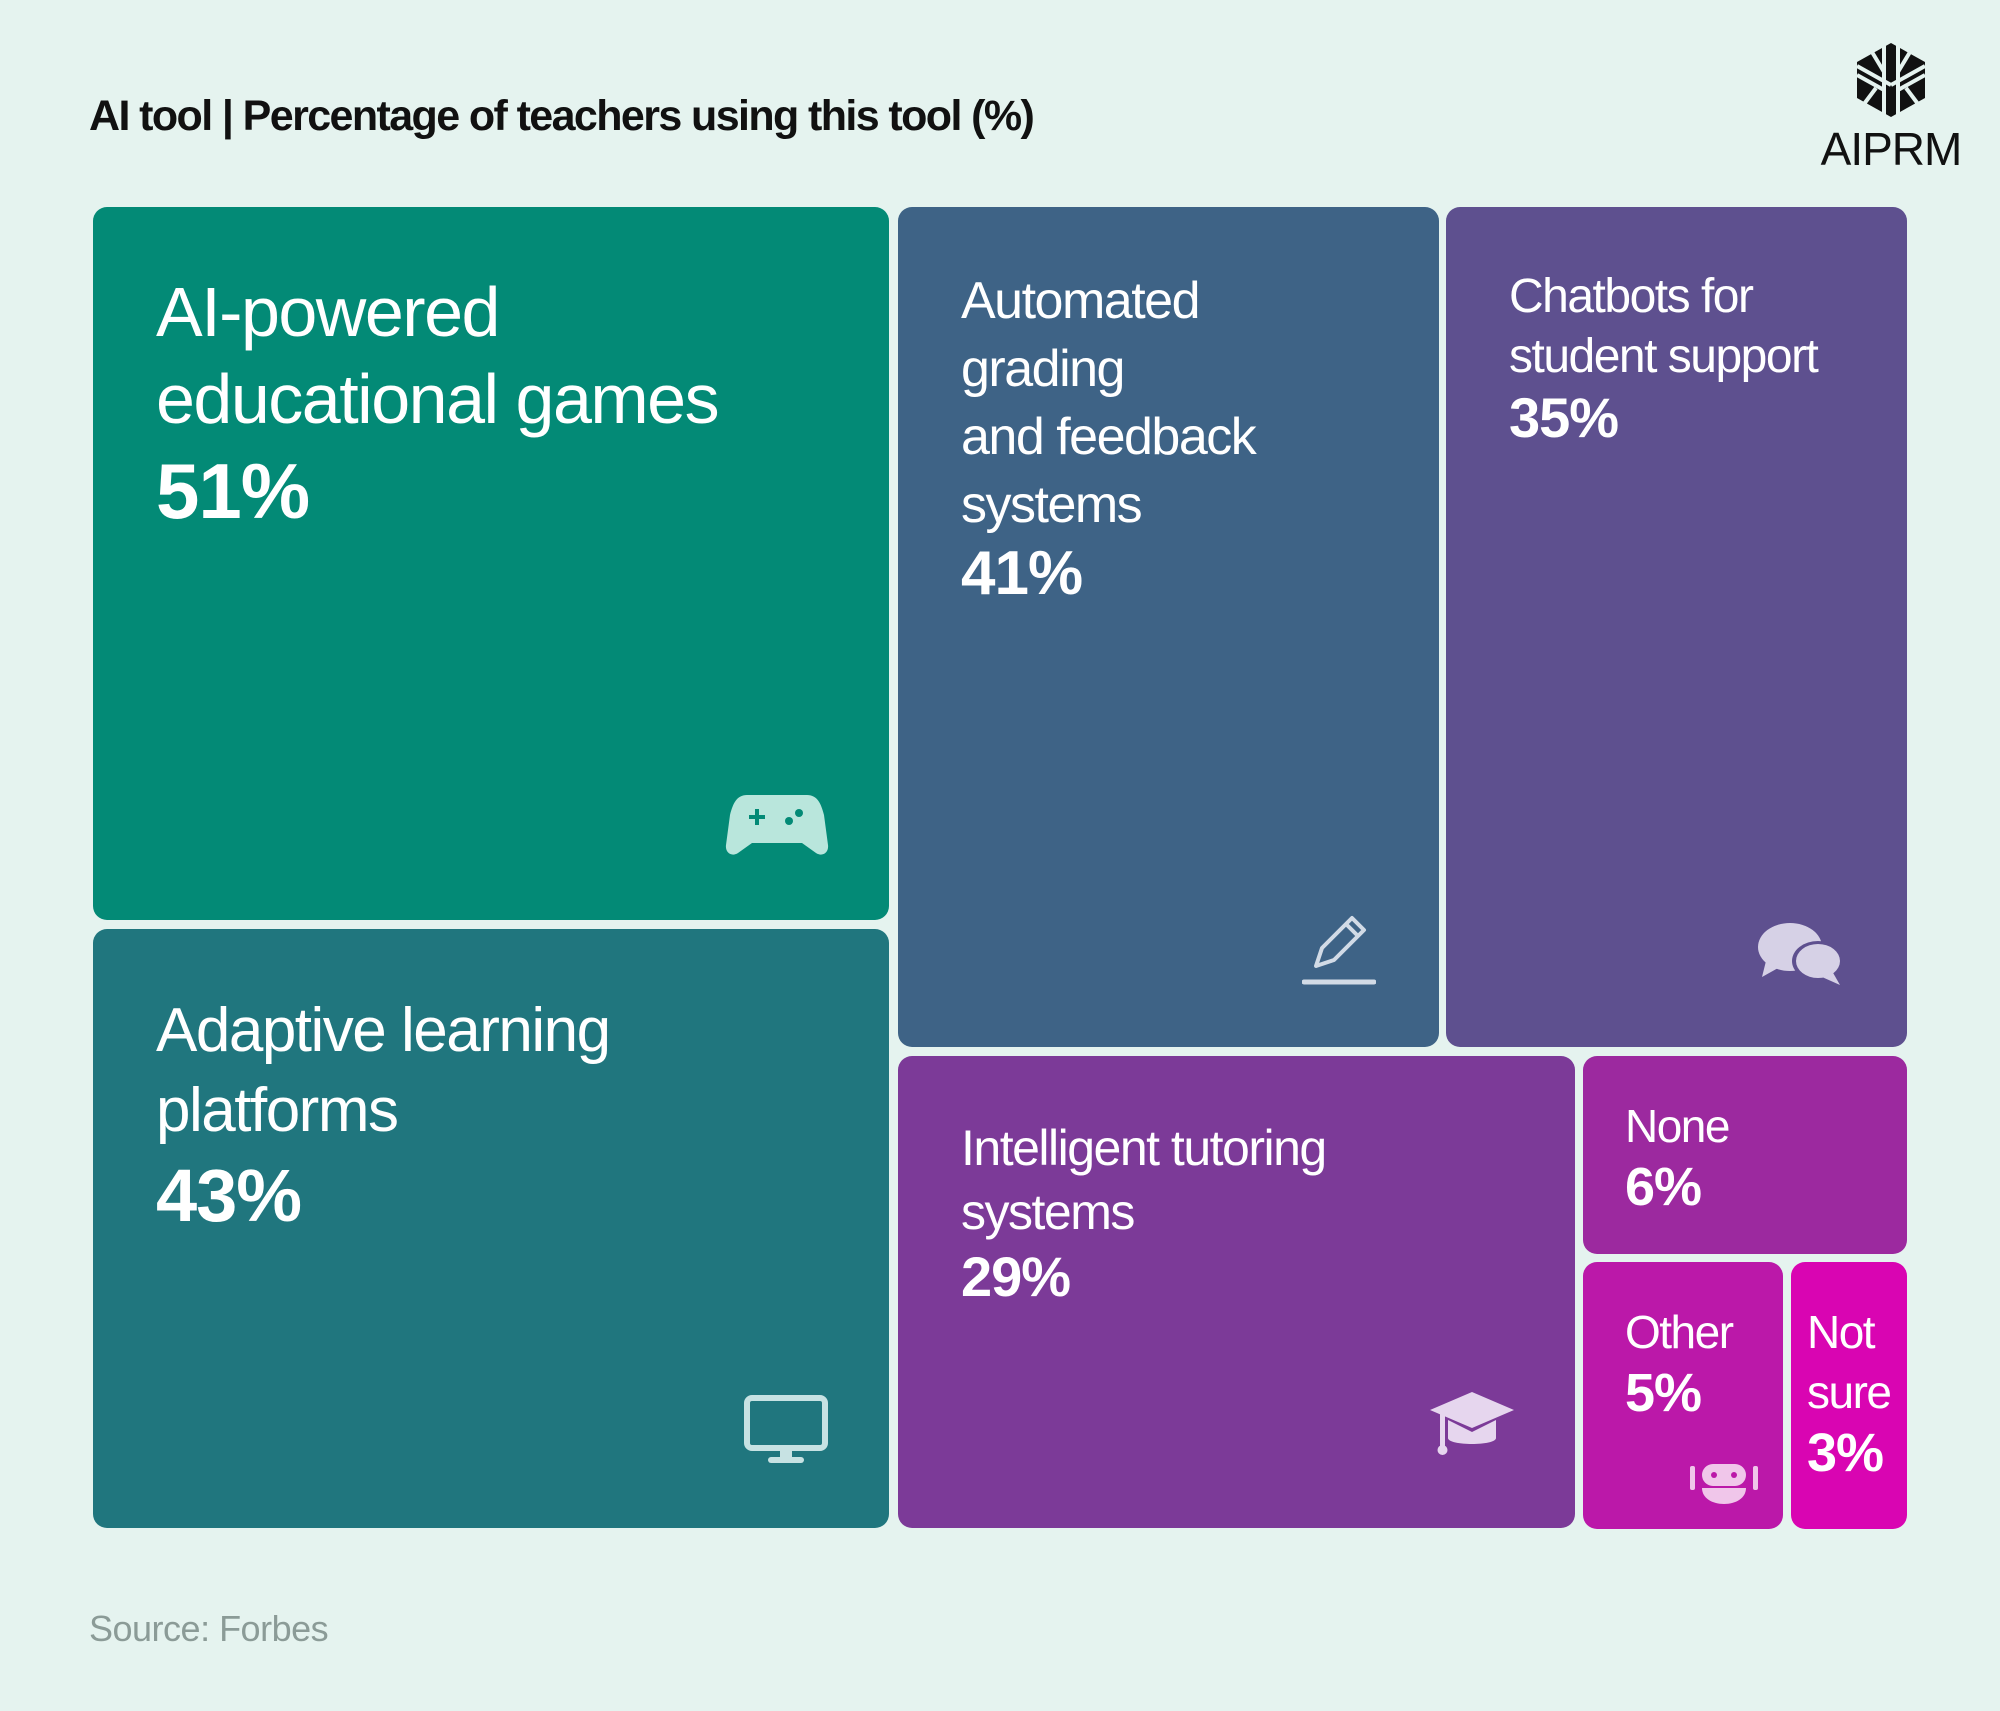 This screenshot has height=1711, width=2000. I want to click on tile-label-line: Other, so click(1679, 1332).